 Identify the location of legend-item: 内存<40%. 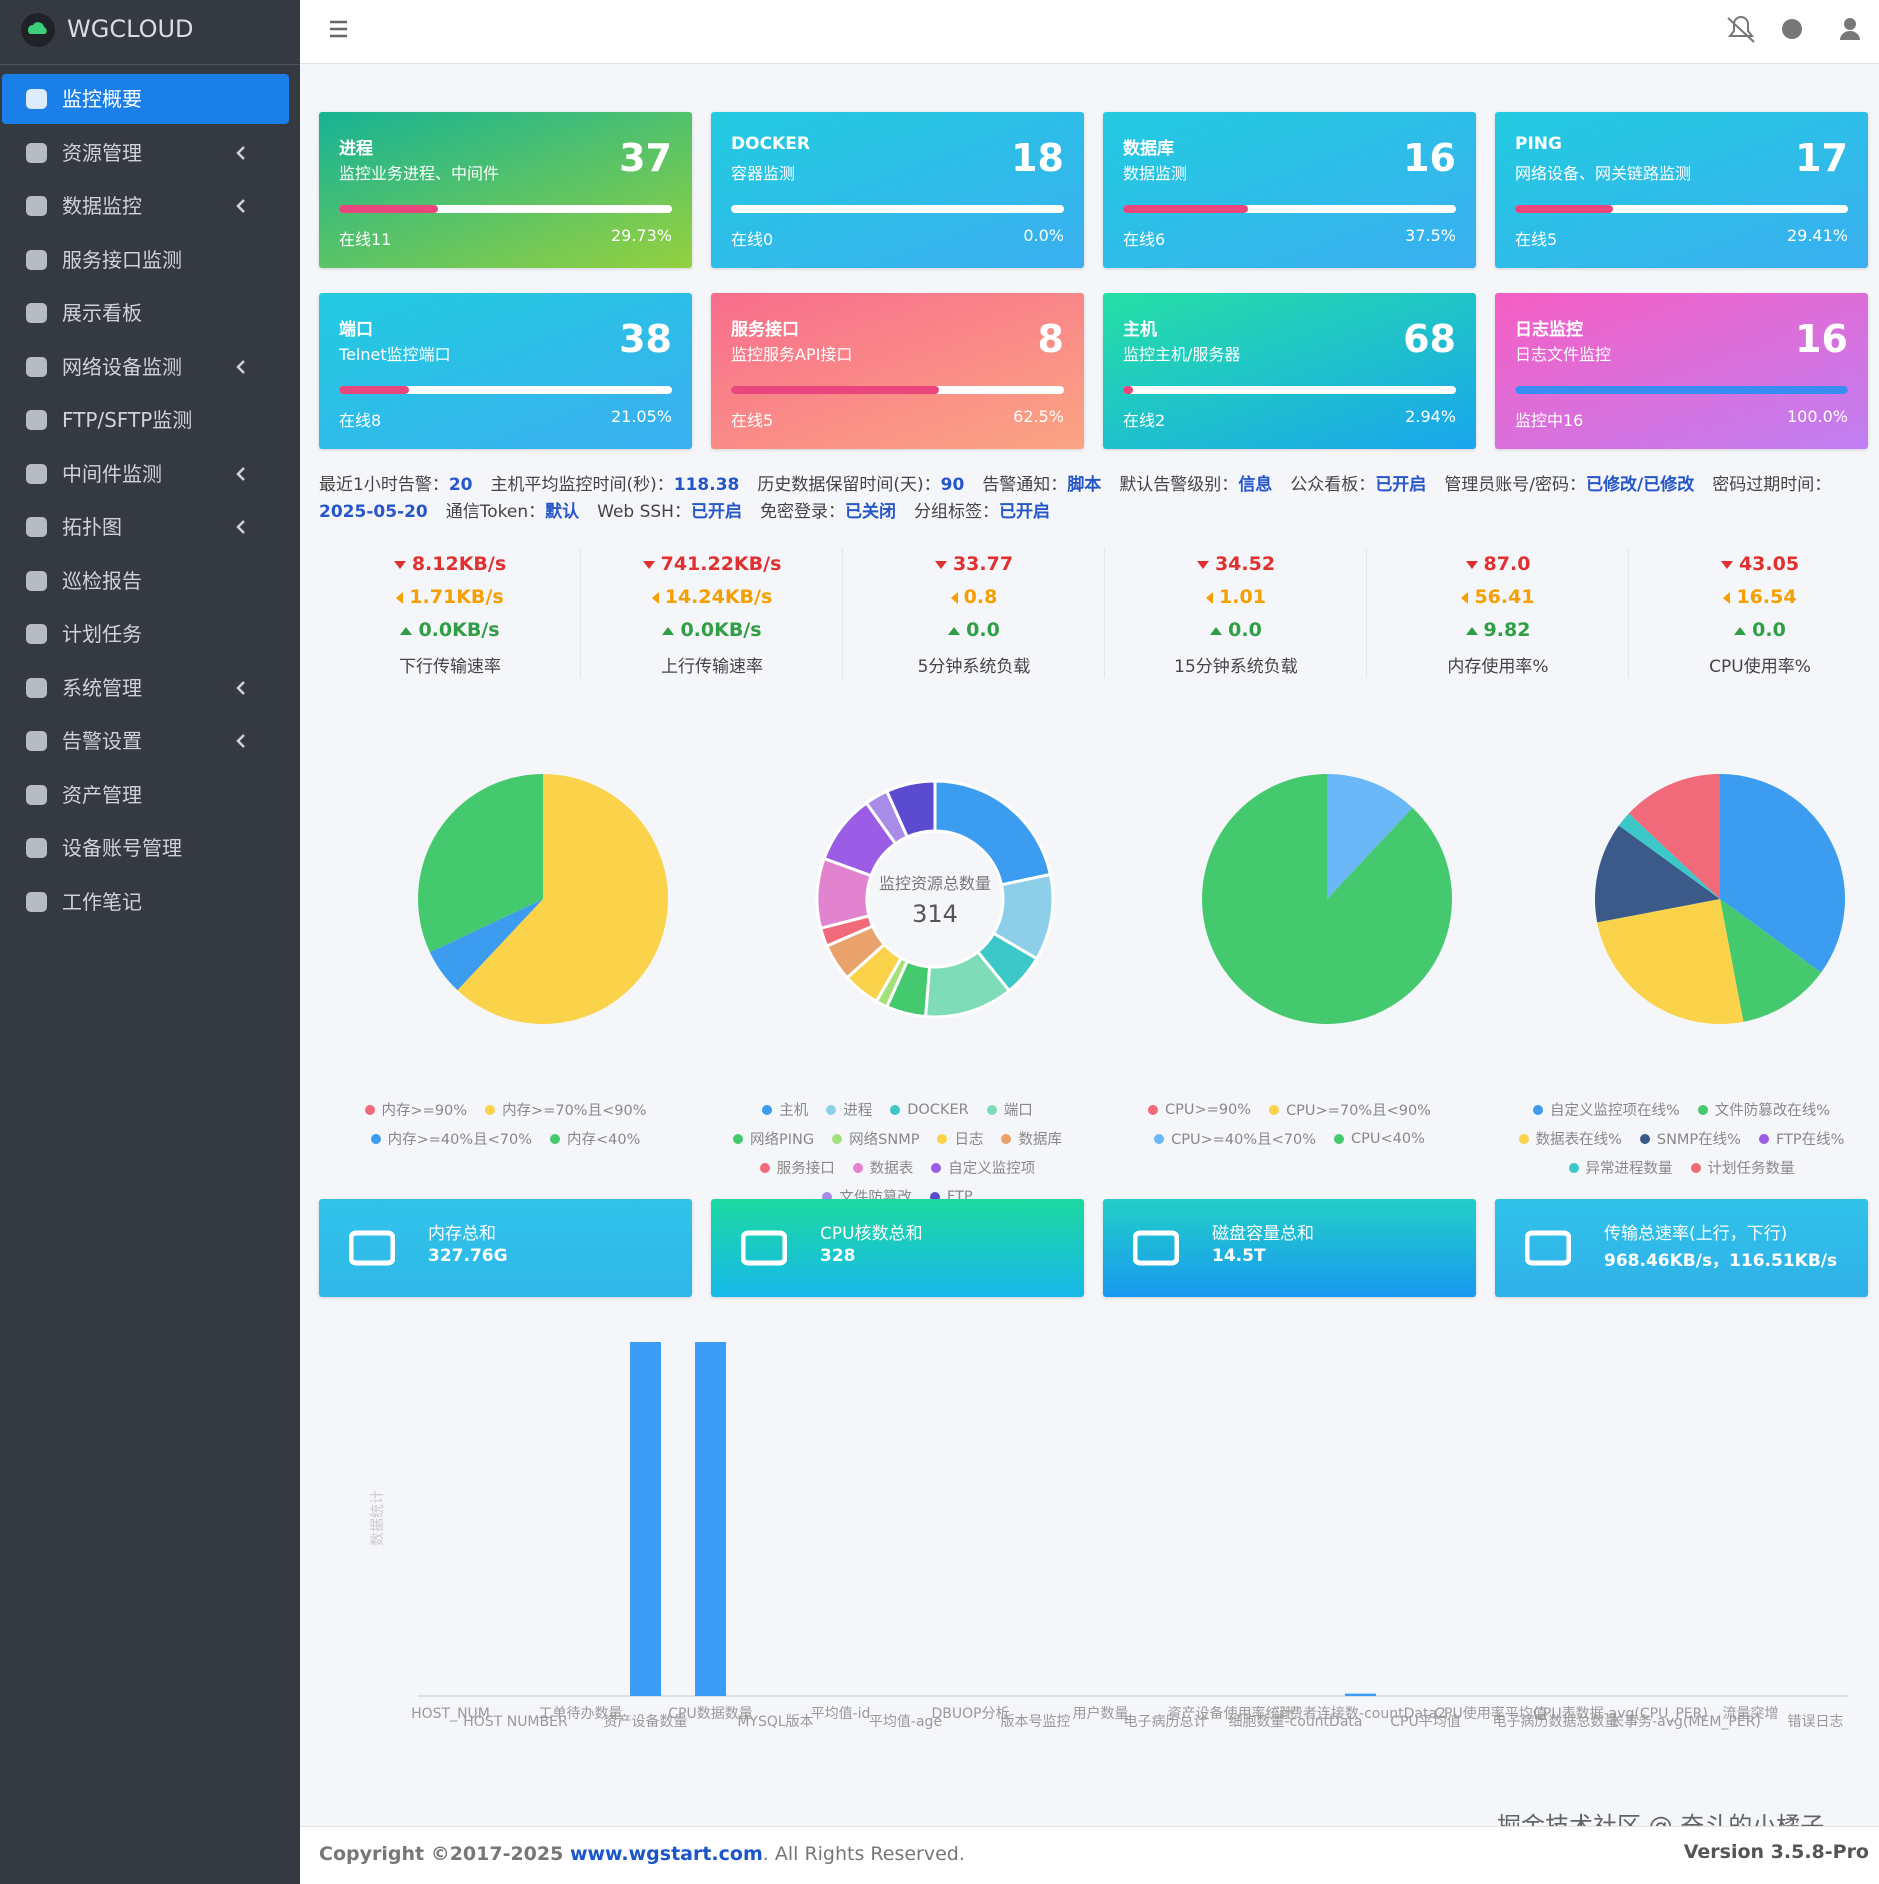
(595, 1138).